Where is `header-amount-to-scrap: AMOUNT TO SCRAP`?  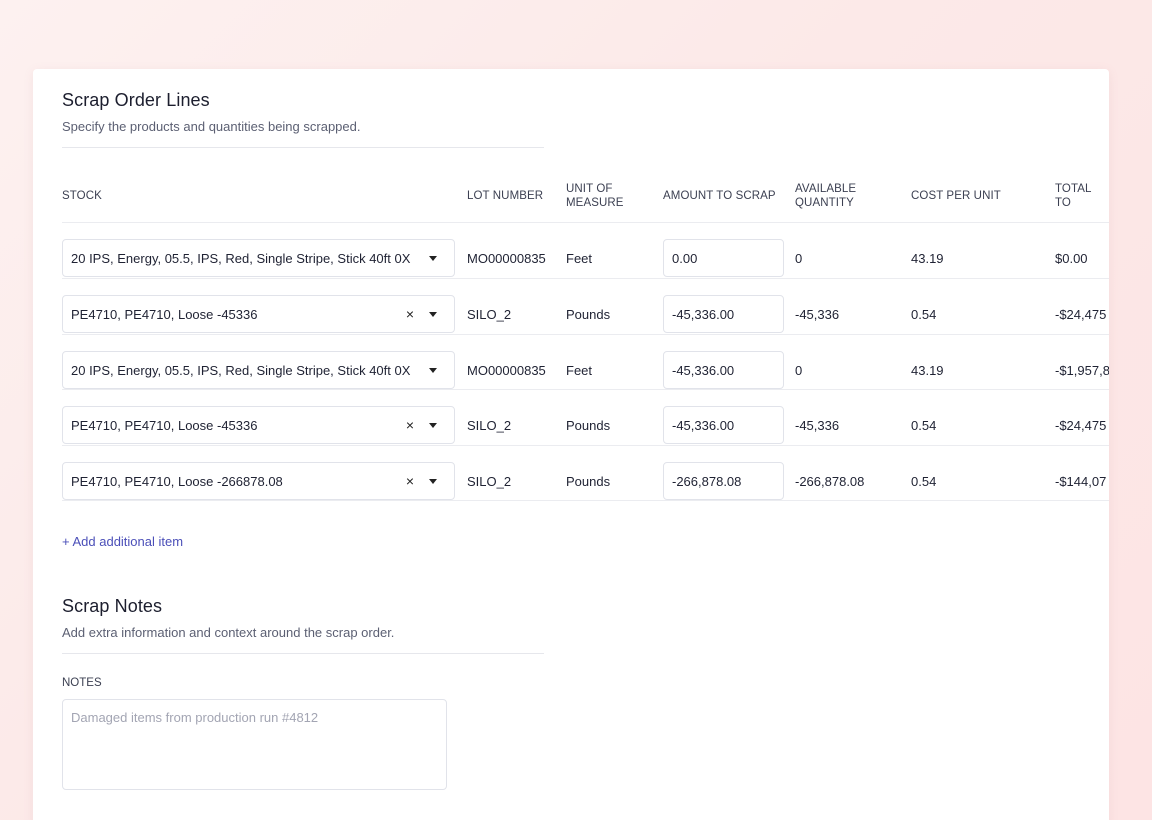 header-amount-to-scrap: AMOUNT TO SCRAP is located at coordinates (719, 196).